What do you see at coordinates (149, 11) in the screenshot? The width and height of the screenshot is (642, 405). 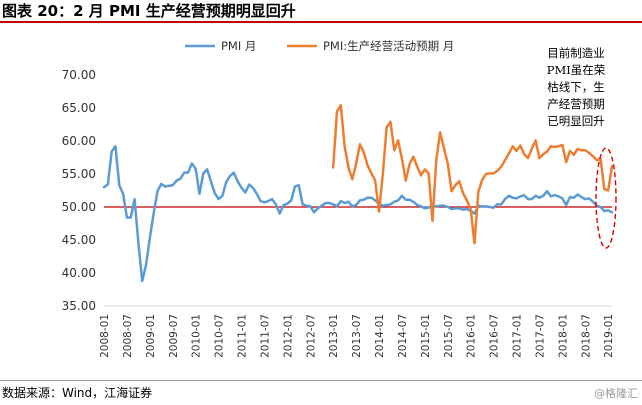 I see `figure-title: 图表 20：2 月 PMI 生产经营预期明显回升` at bounding box center [149, 11].